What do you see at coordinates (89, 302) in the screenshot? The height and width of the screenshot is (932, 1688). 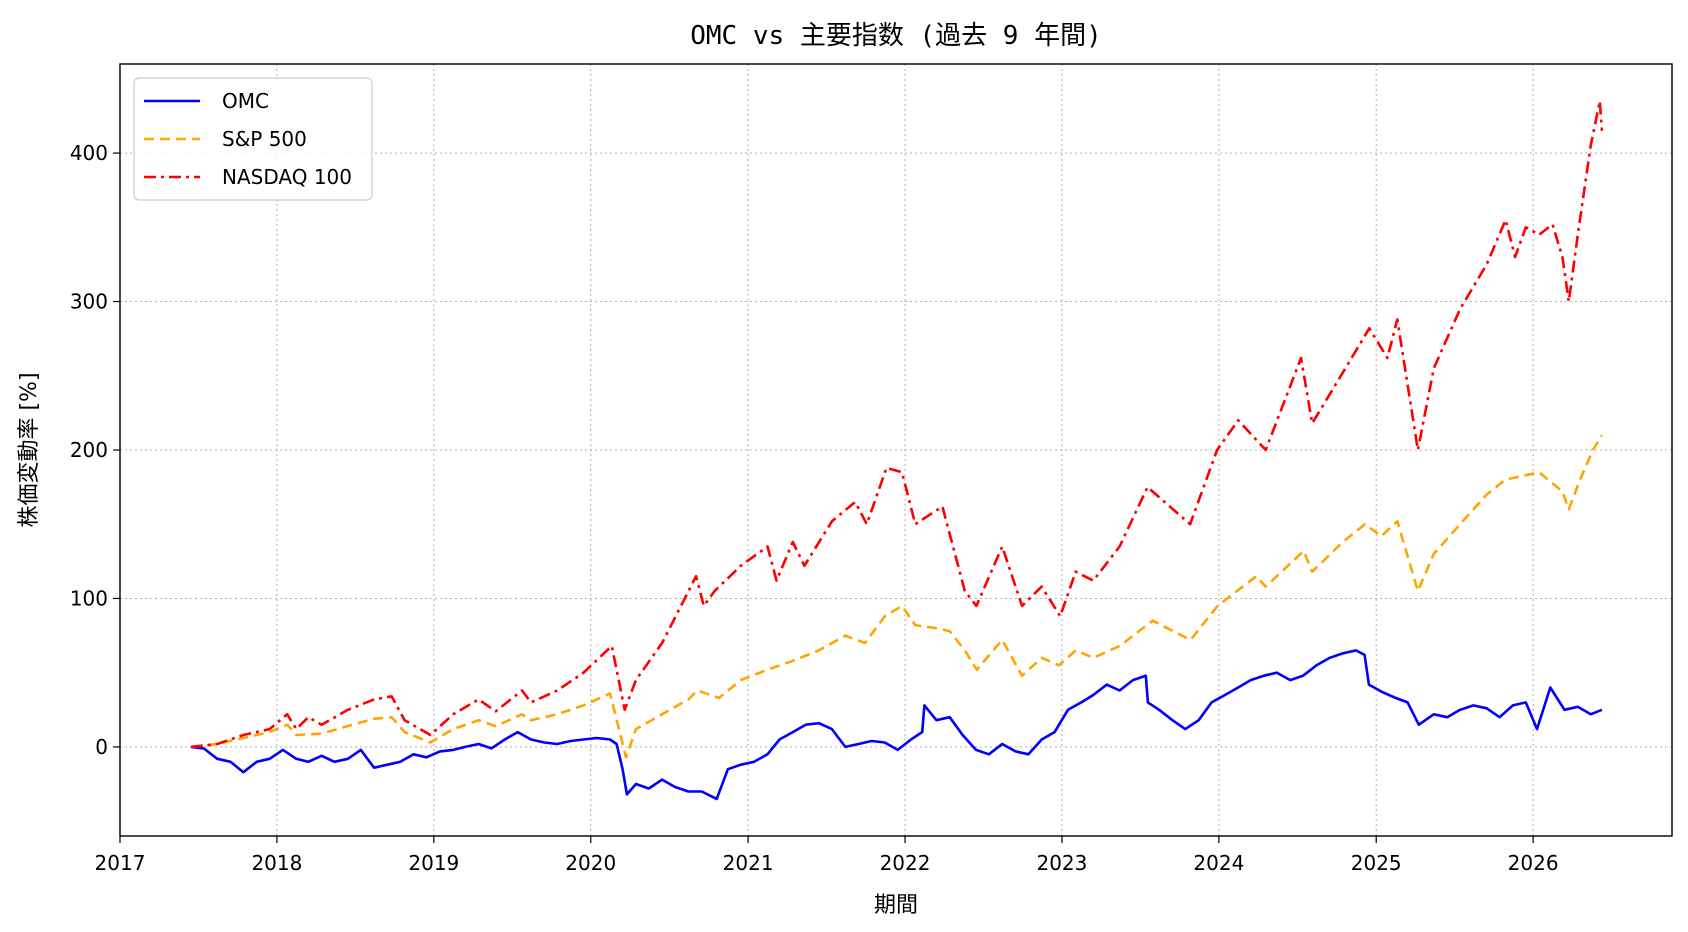 I see `y-tick-label: 300` at bounding box center [89, 302].